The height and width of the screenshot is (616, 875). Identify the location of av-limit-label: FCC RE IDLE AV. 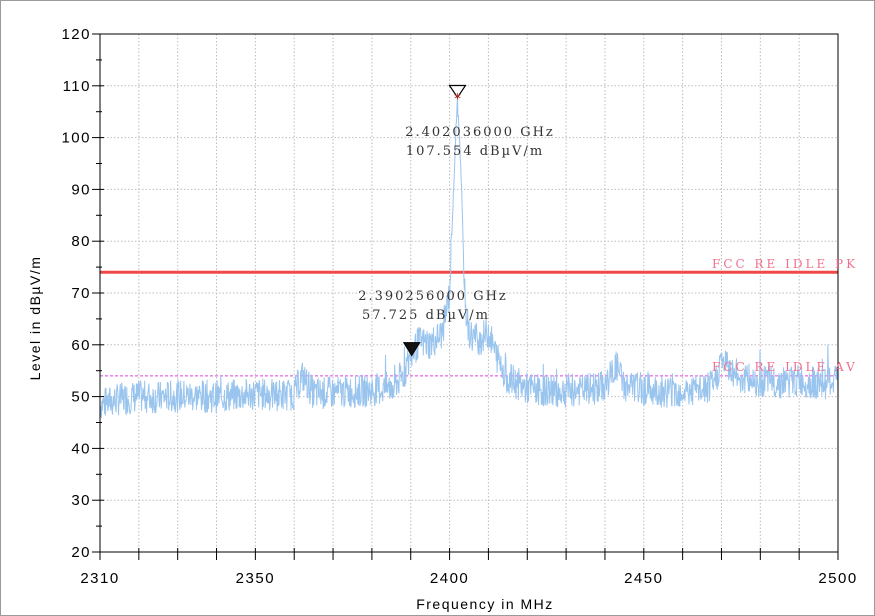
(785, 367).